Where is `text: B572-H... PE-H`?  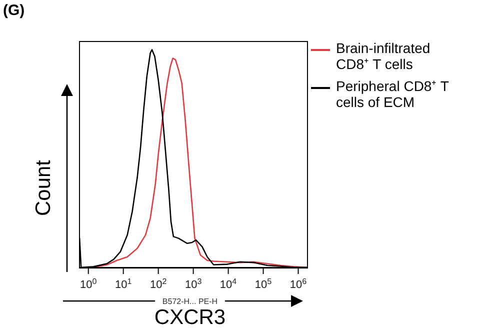 text: B572-H... PE-H is located at coordinates (190, 301).